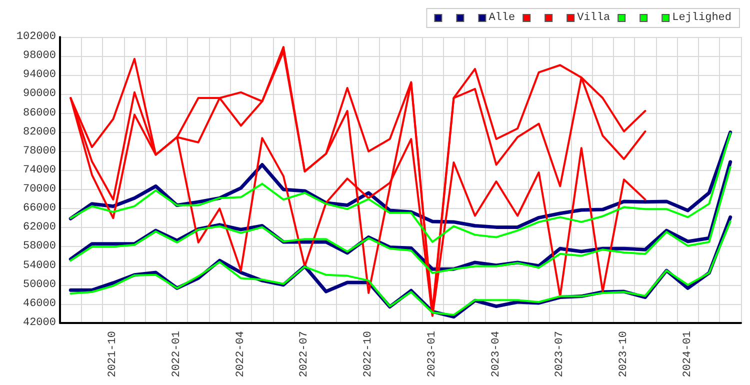 This screenshot has height=385, width=750. Describe the element at coordinates (702, 18) in the screenshot. I see `legend-label: Lejlighed` at that location.